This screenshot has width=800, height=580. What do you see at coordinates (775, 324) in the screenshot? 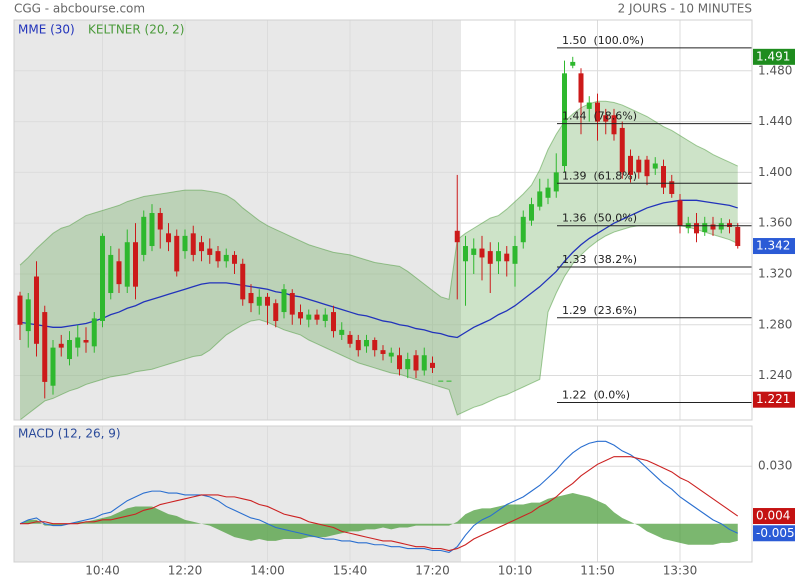
I see `y-tick-label: 1.280` at bounding box center [775, 324].